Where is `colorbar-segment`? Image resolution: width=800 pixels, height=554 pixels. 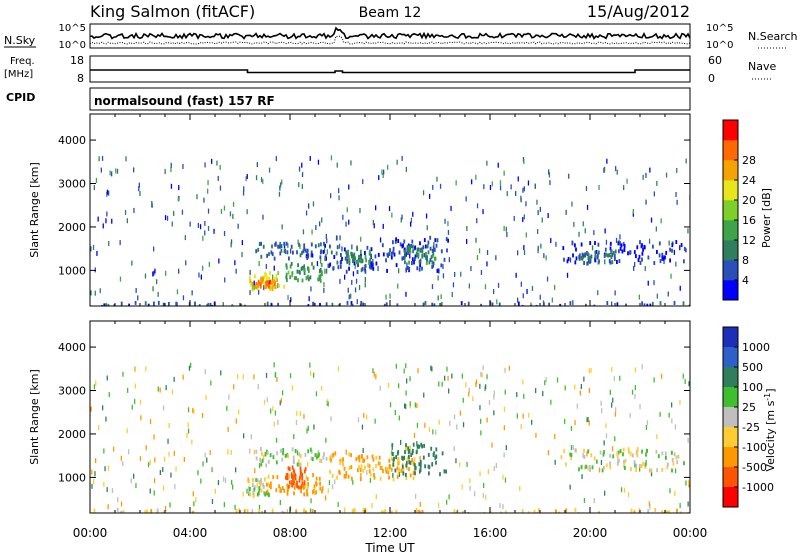 colorbar-segment is located at coordinates (730, 290).